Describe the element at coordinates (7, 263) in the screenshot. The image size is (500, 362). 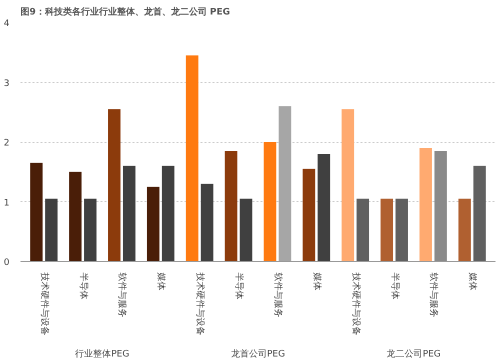
I see `y-tick-label: 0` at that location.